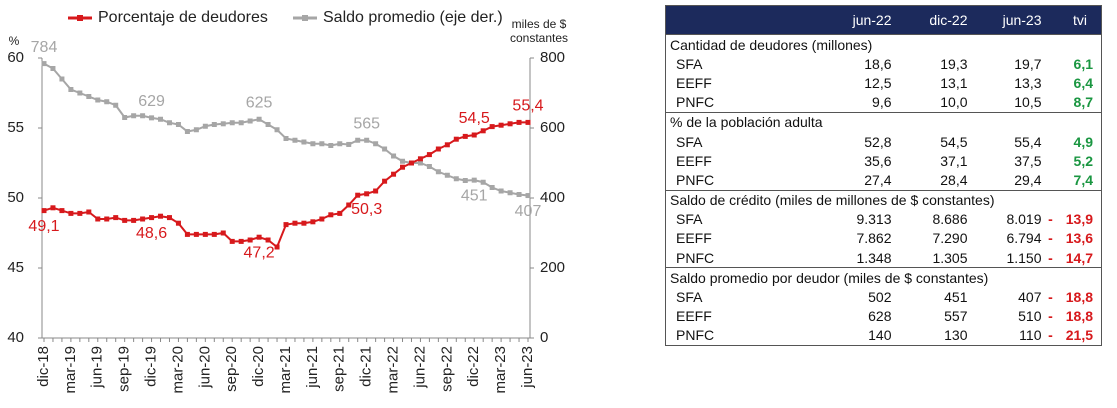 The height and width of the screenshot is (408, 1117). What do you see at coordinates (1083, 82) in the screenshot?
I see `tvi: 6,4` at bounding box center [1083, 82].